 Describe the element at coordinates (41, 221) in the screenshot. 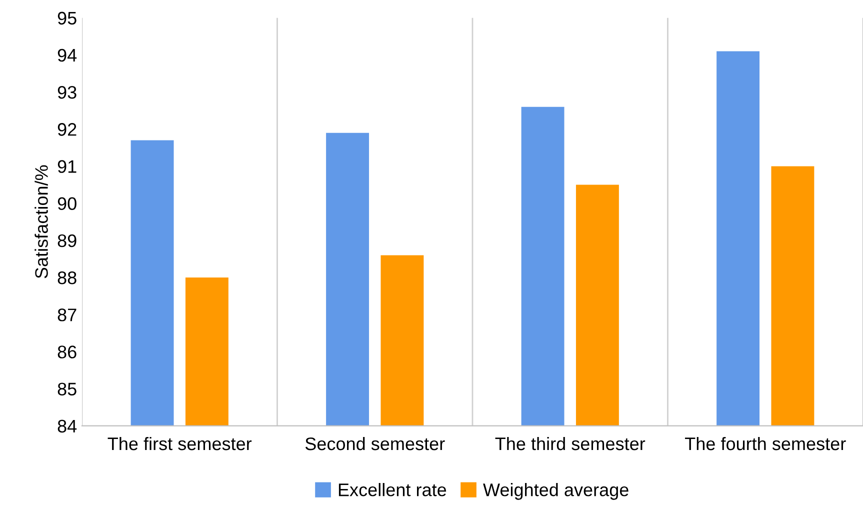

I see `y-axis-title: Satisfaction/%` at that location.